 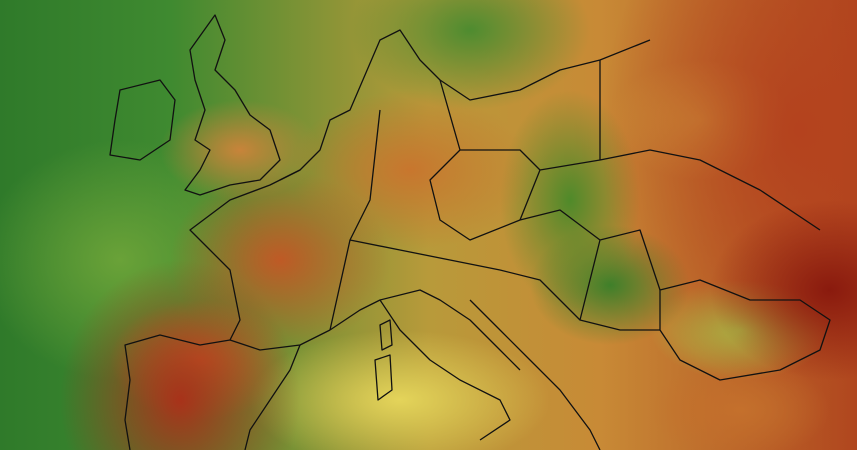 What do you see at coordinates (386, 335) in the screenshot?
I see `corsica-coast` at bounding box center [386, 335].